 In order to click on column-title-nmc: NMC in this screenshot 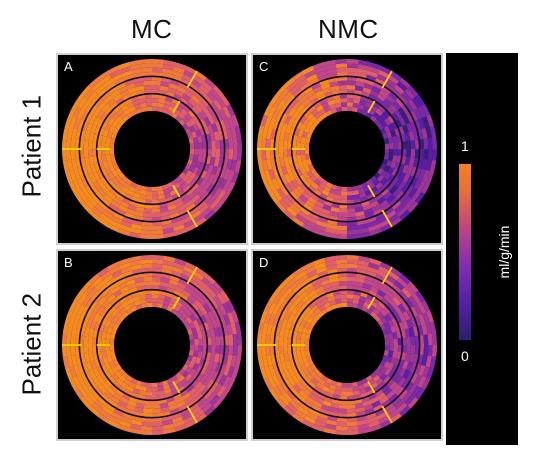, I will do `click(348, 29)`.